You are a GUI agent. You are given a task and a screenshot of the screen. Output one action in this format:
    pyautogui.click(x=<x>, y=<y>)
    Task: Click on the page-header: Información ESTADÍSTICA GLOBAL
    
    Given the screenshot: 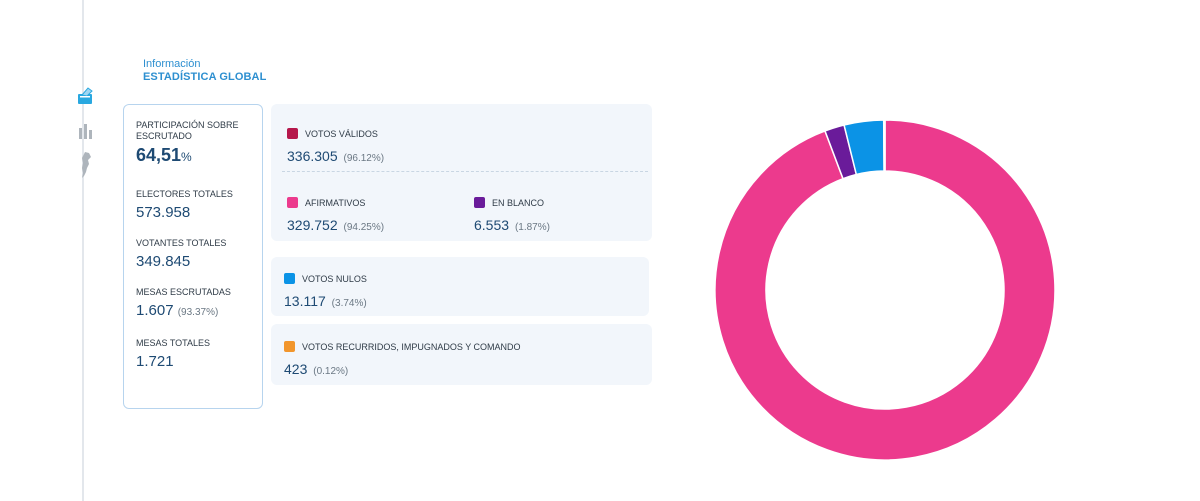 What is the action you would take?
    pyautogui.click(x=204, y=71)
    